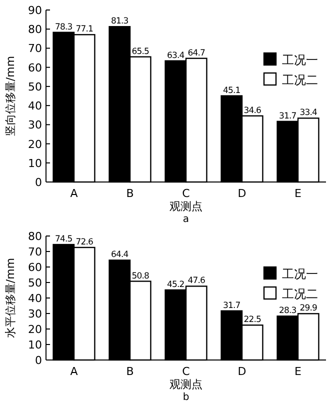  I want to click on data-label: 50.8, so click(141, 276).